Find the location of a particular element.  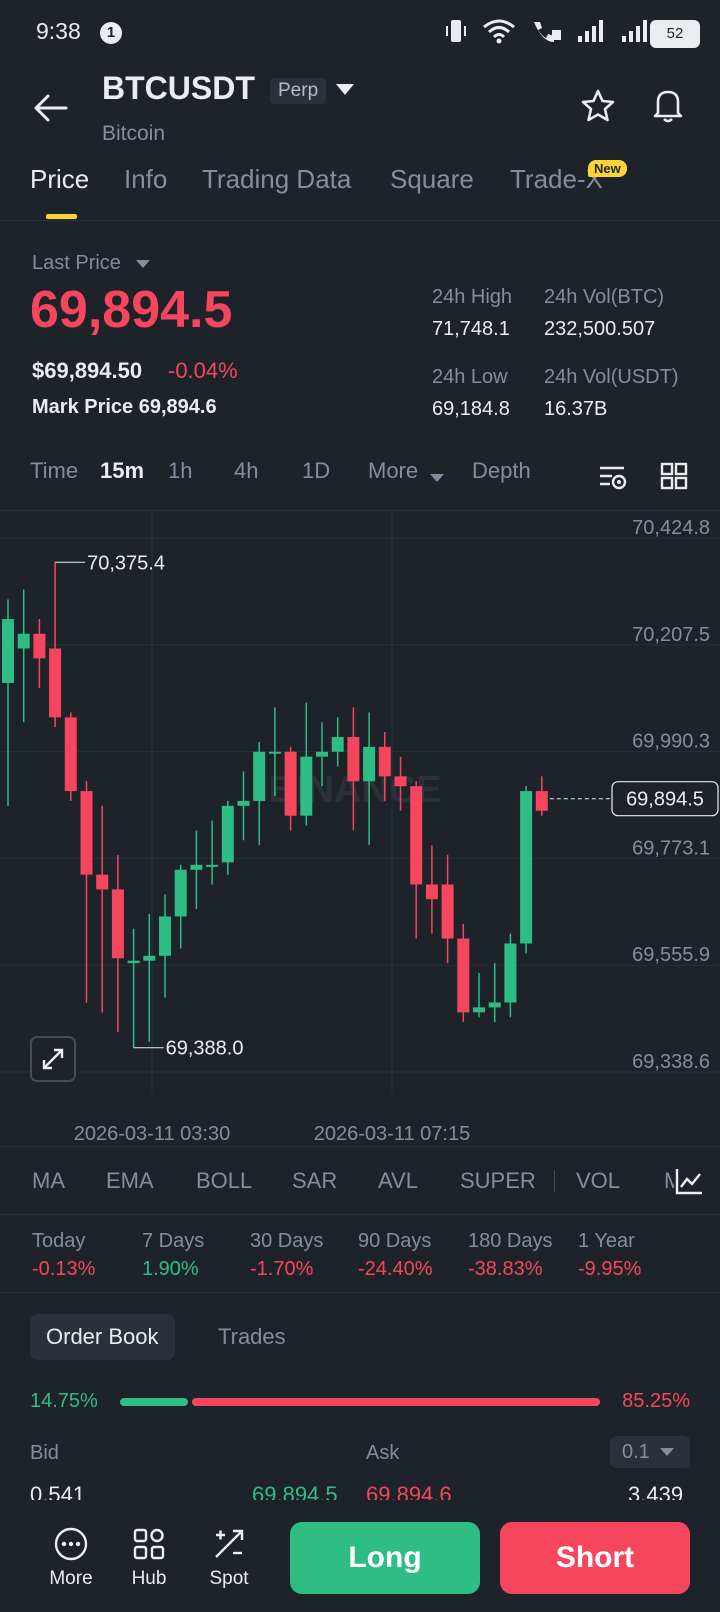

interval-1h: 1h is located at coordinates (180, 470).